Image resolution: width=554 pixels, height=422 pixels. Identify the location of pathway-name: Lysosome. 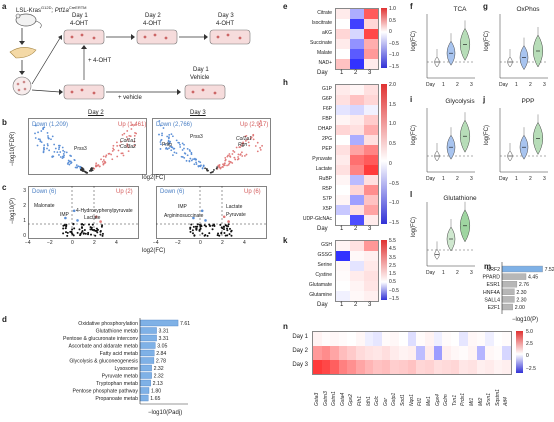
(127, 369).